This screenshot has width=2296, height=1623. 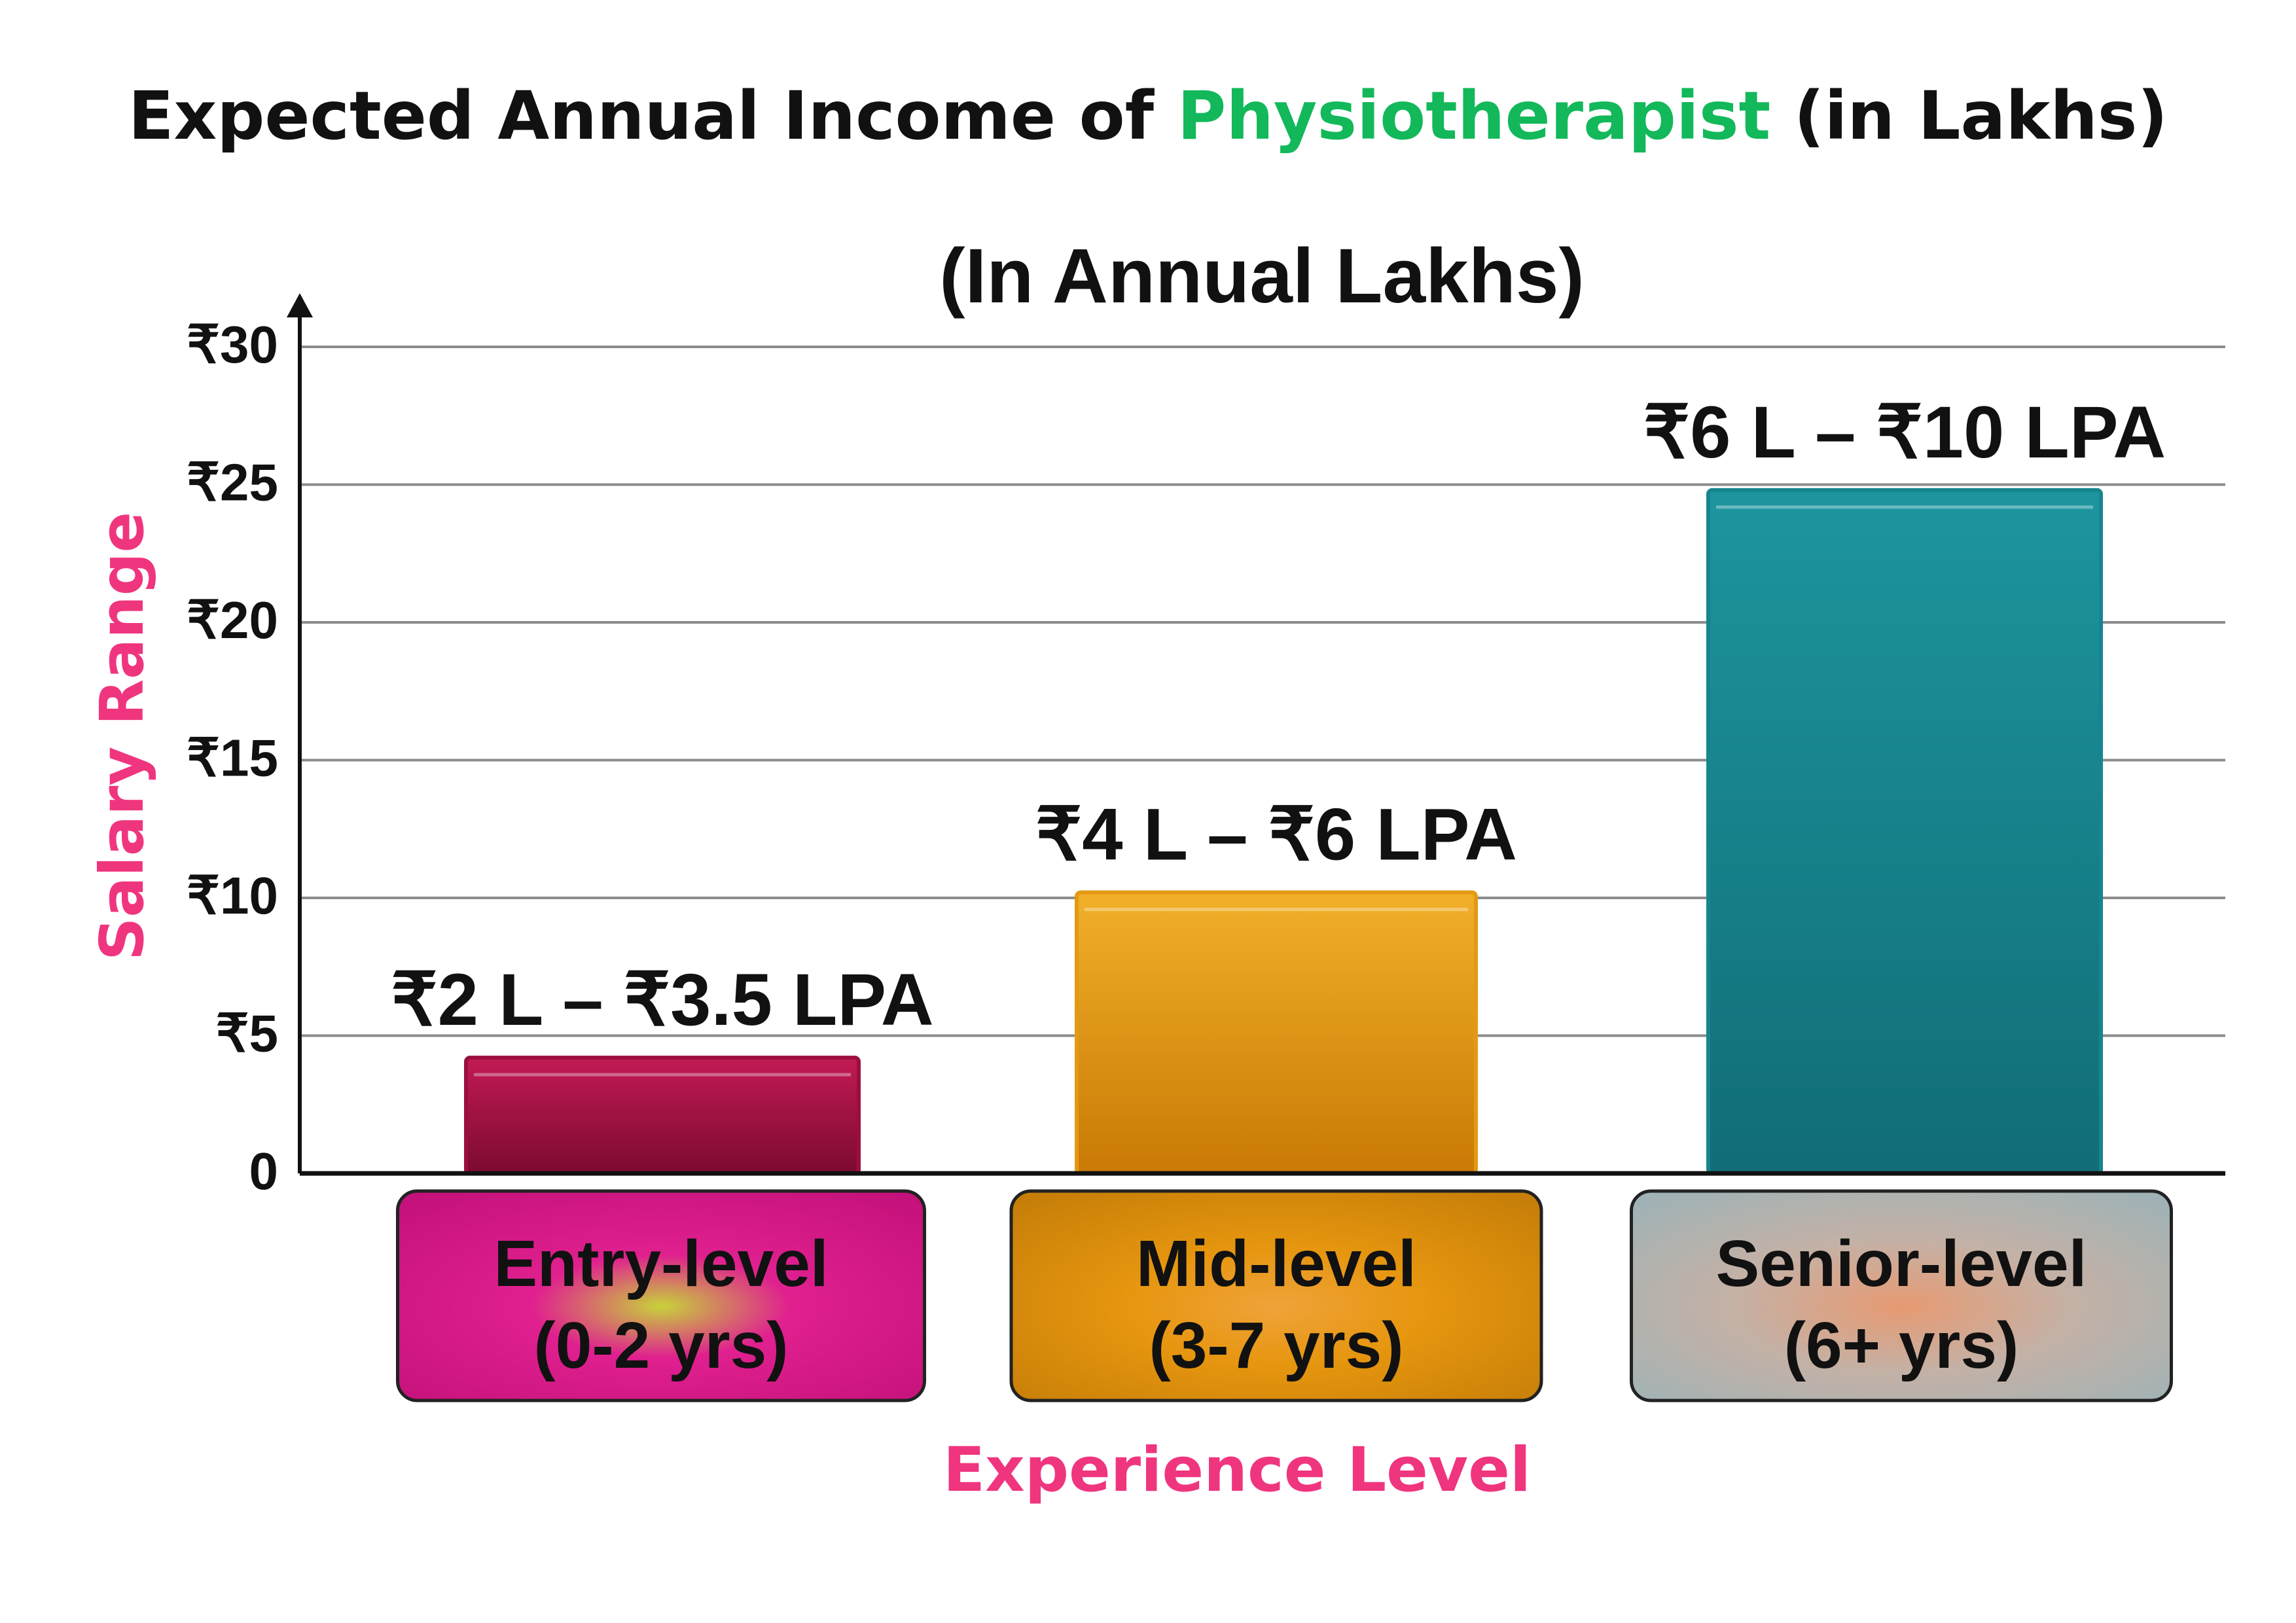 What do you see at coordinates (1901, 1263) in the screenshot?
I see `category-label: Senior-level` at bounding box center [1901, 1263].